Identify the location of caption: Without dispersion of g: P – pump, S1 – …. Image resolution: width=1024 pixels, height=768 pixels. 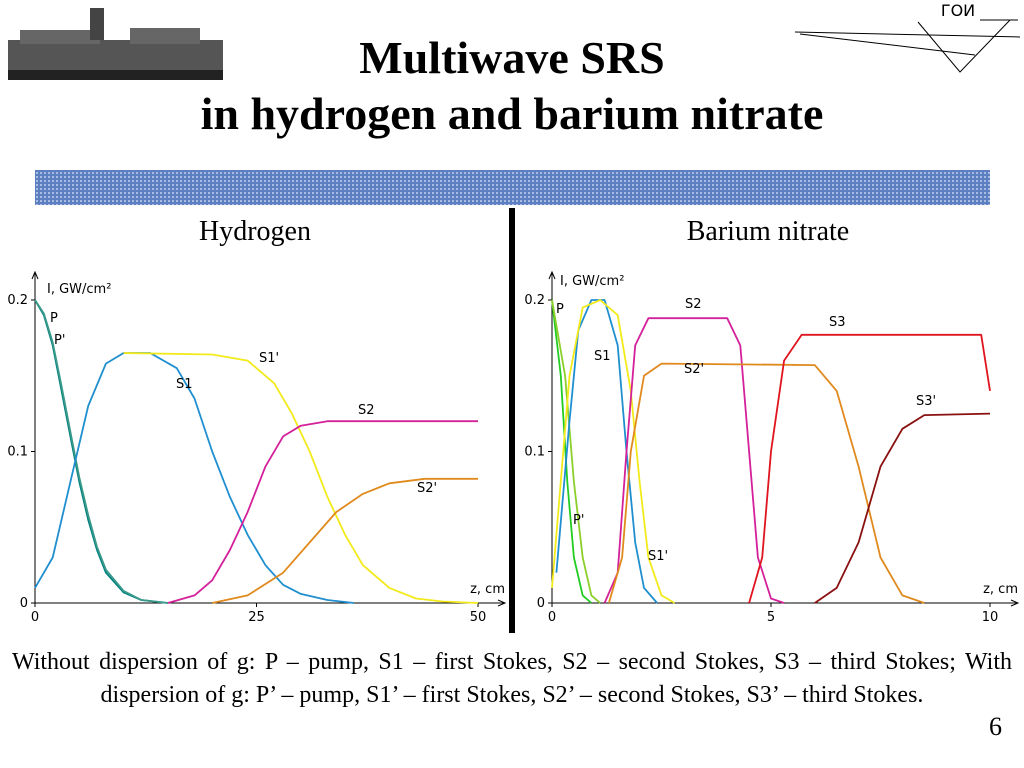
(512, 678).